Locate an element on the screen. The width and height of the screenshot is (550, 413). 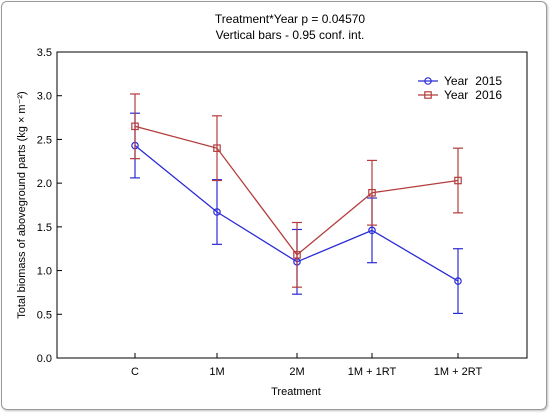
legend-item: Year 2016 is located at coordinates (460, 95).